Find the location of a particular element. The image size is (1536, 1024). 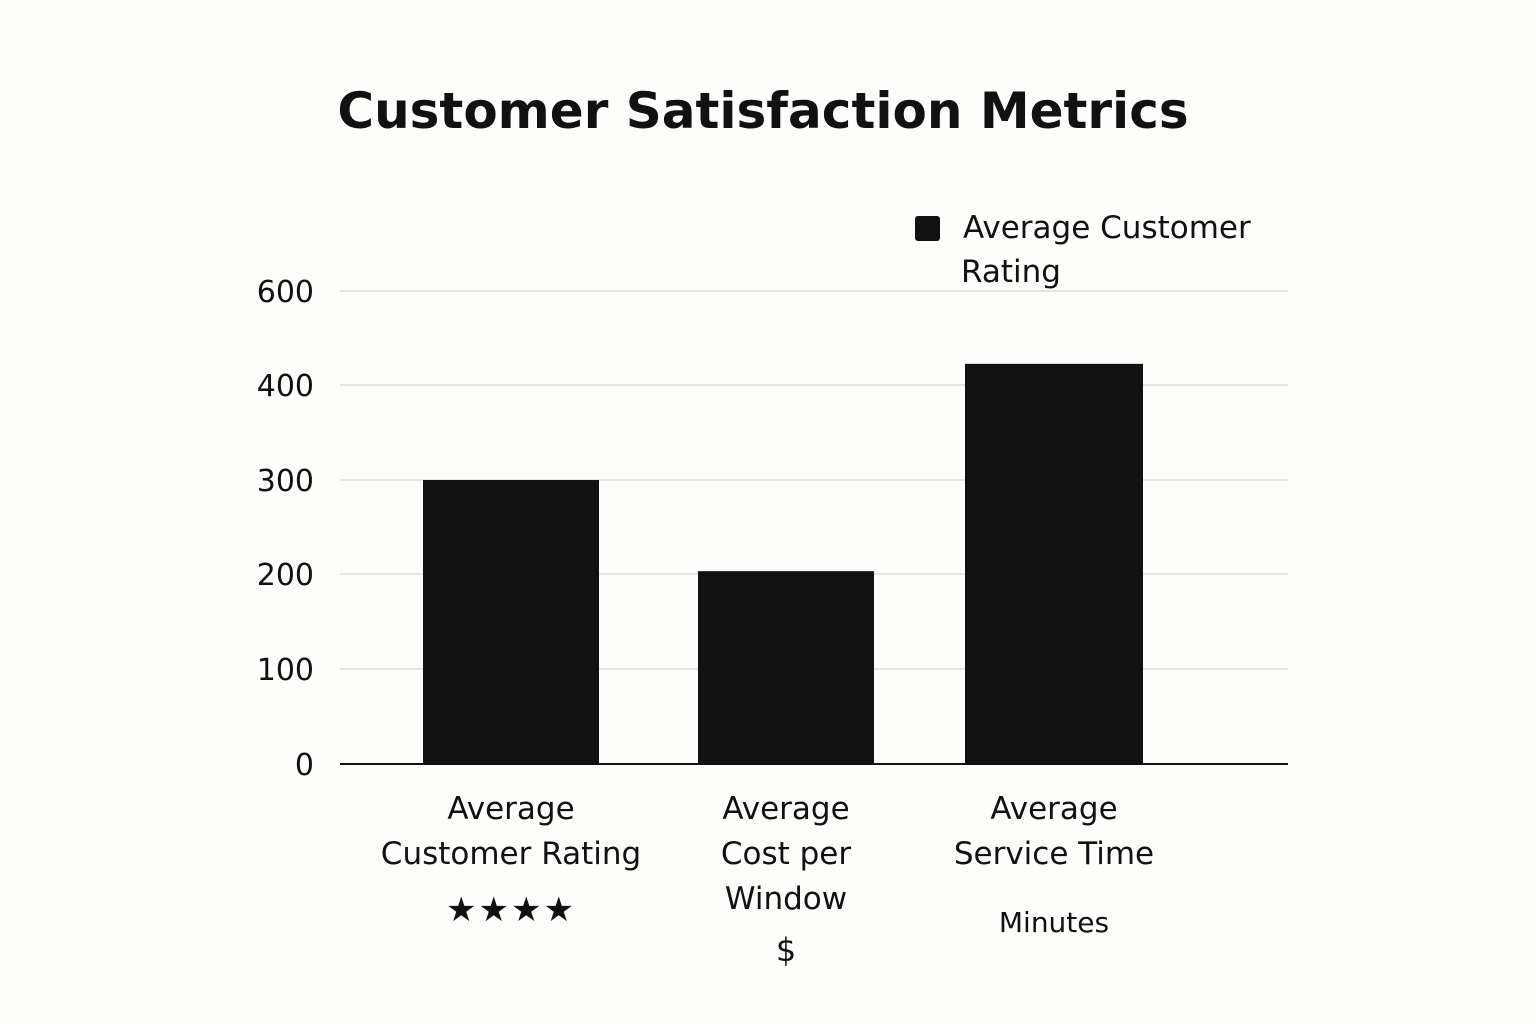

legend: Average Customer Rating is located at coordinates (1083, 250).